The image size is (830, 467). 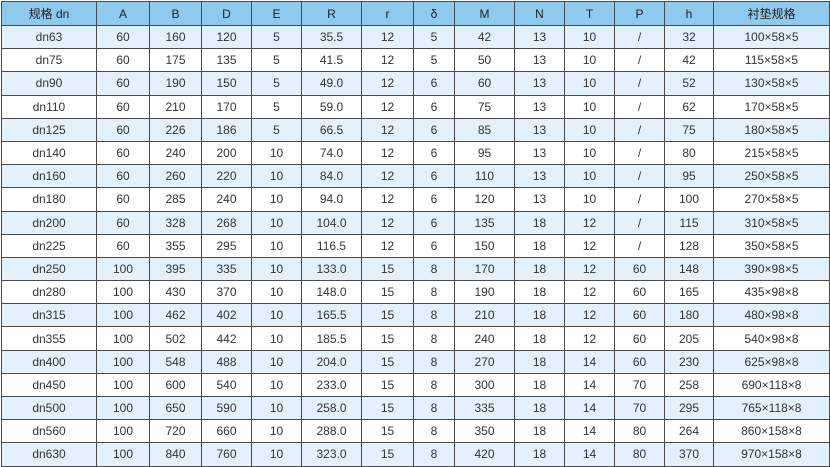 What do you see at coordinates (484, 176) in the screenshot?
I see `table-cell: 110` at bounding box center [484, 176].